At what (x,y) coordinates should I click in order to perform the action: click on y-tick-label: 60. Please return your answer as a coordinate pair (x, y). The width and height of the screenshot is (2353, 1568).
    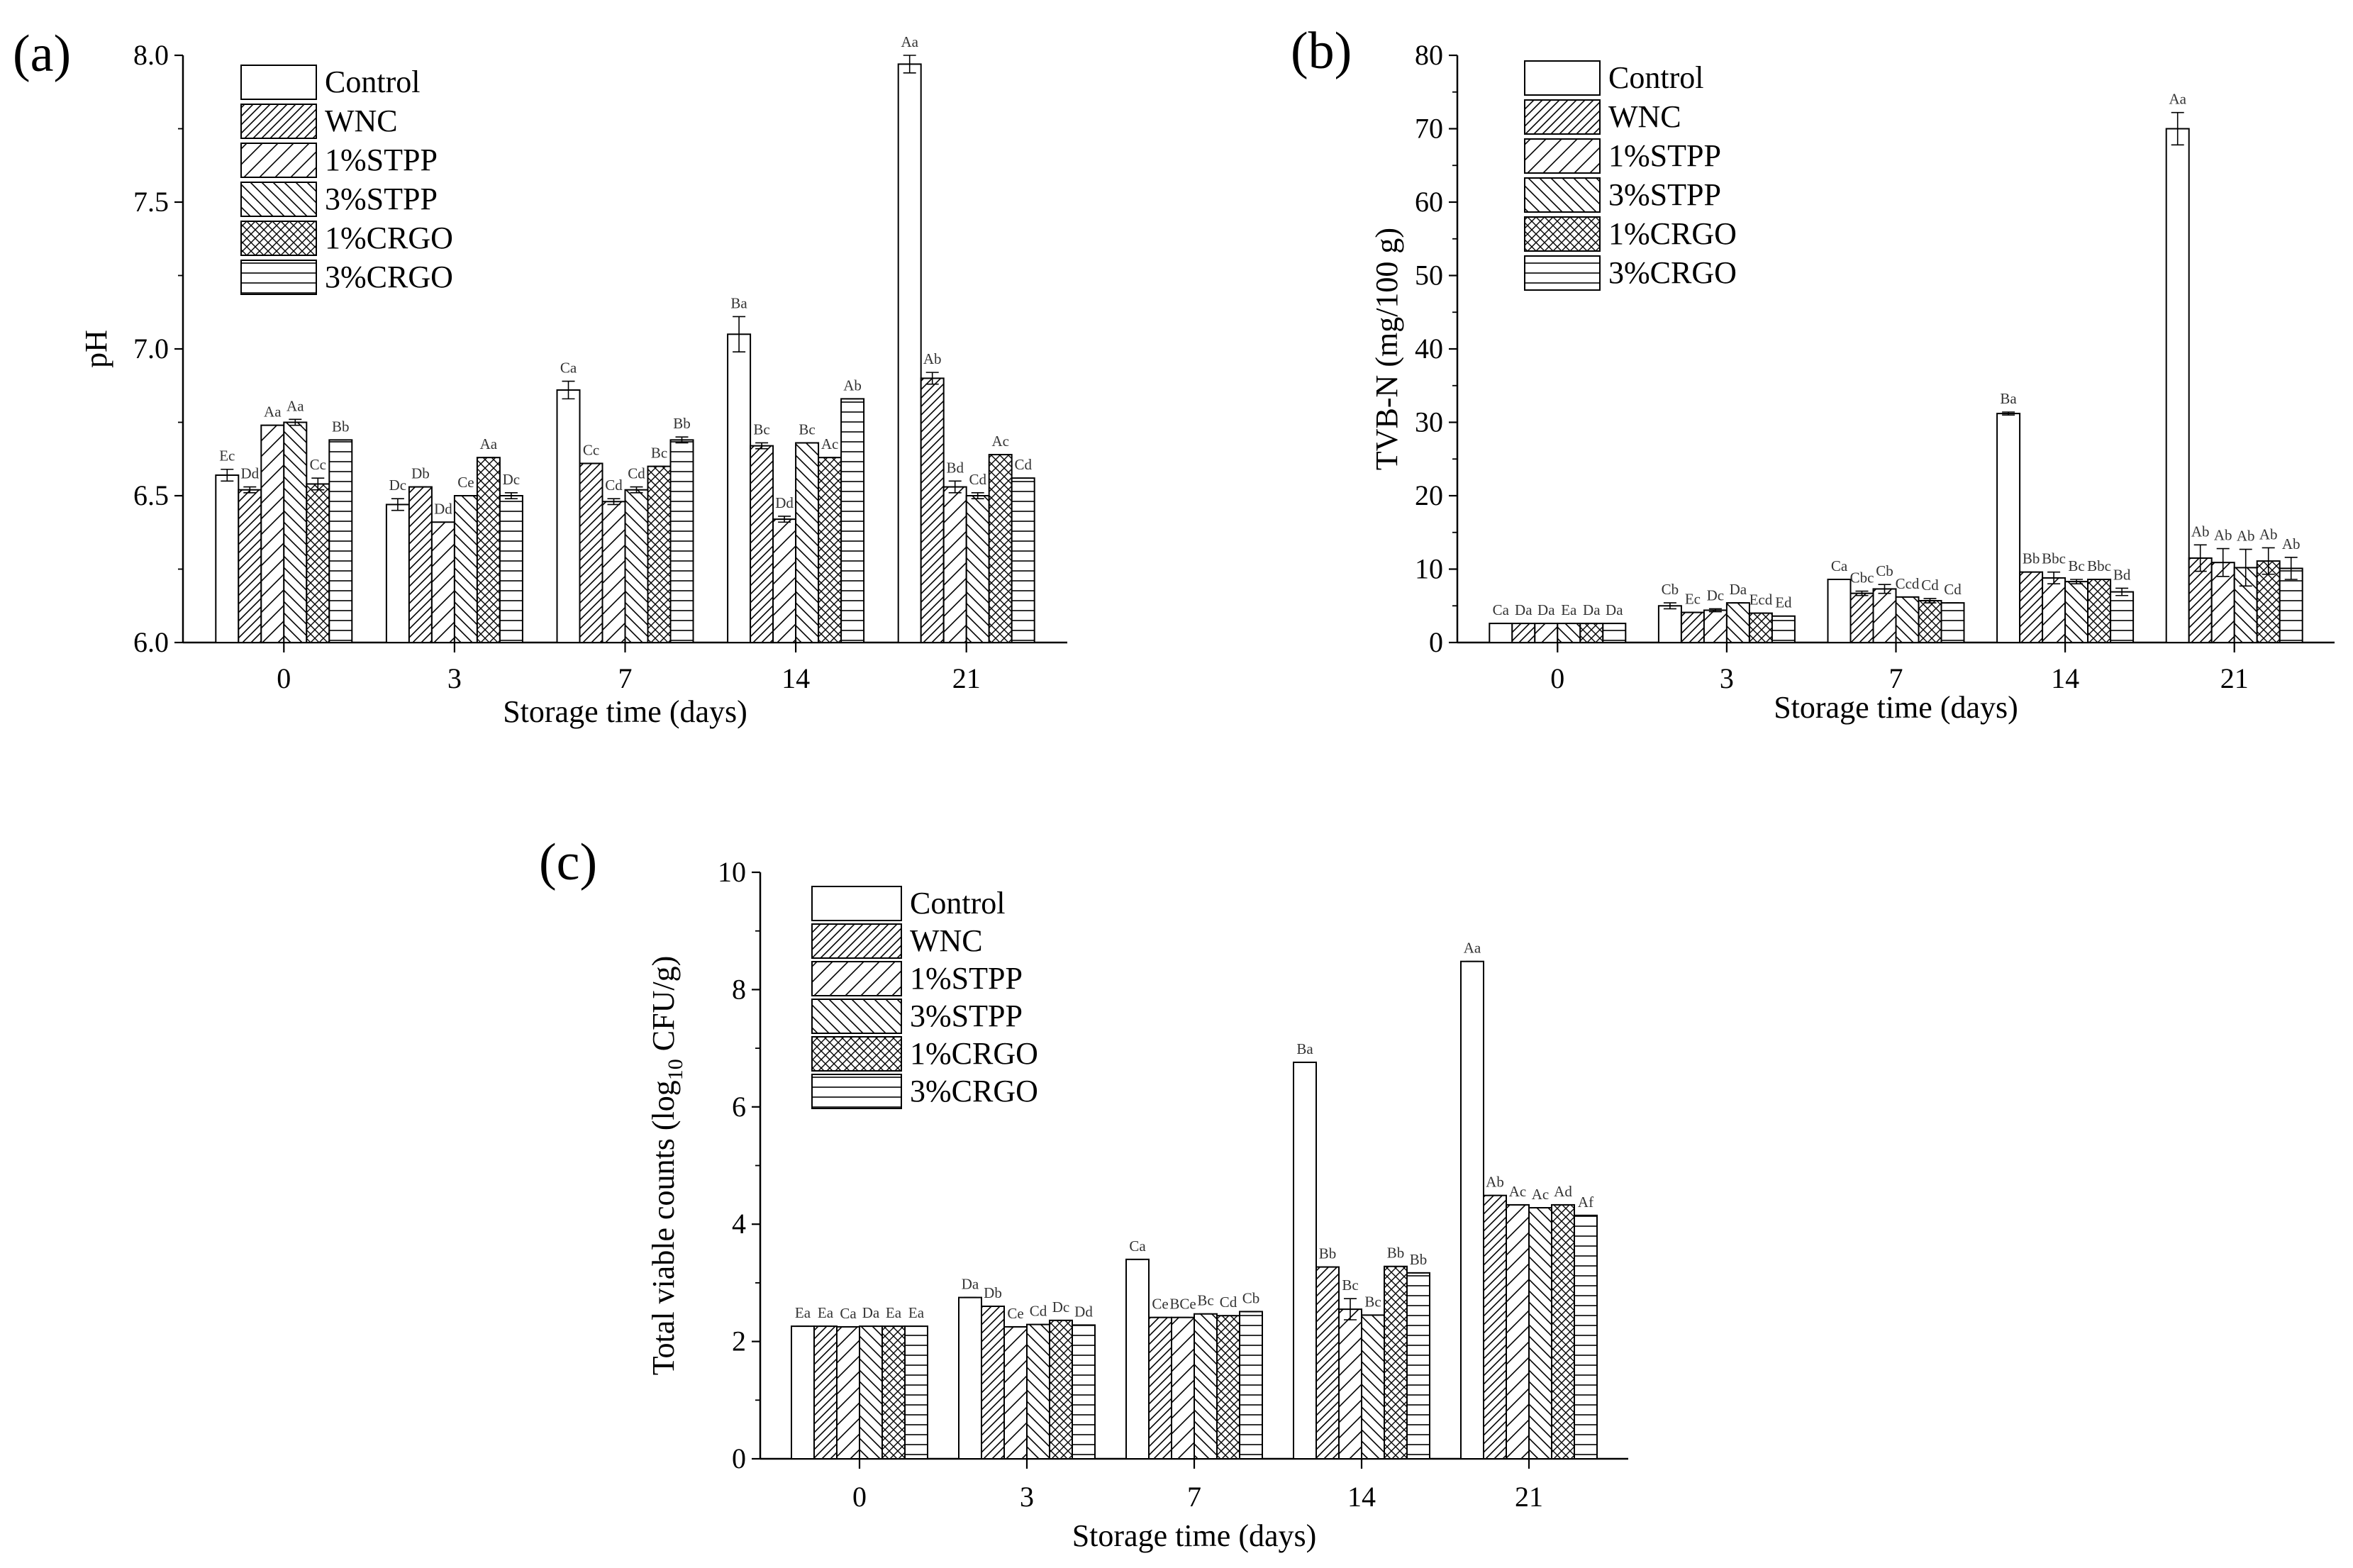
    Looking at the image, I should click on (1429, 202).